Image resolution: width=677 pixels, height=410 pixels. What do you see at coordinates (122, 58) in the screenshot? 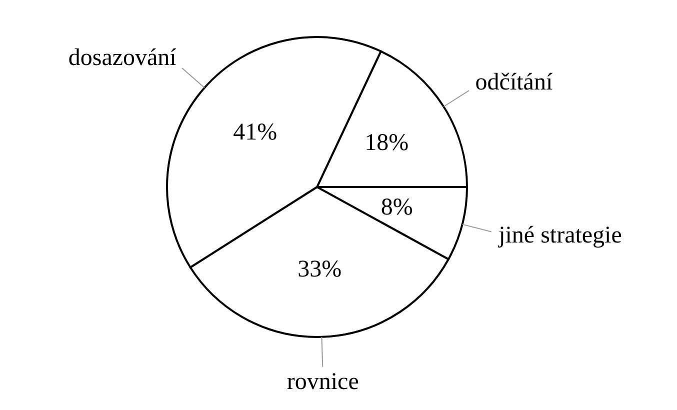
I see `slice-label: dosazování` at bounding box center [122, 58].